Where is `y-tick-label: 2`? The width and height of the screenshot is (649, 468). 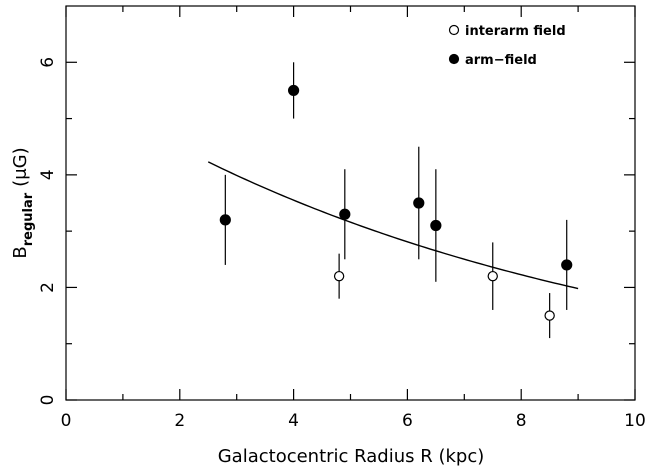
y-tick-label: 2 is located at coordinates (48, 287).